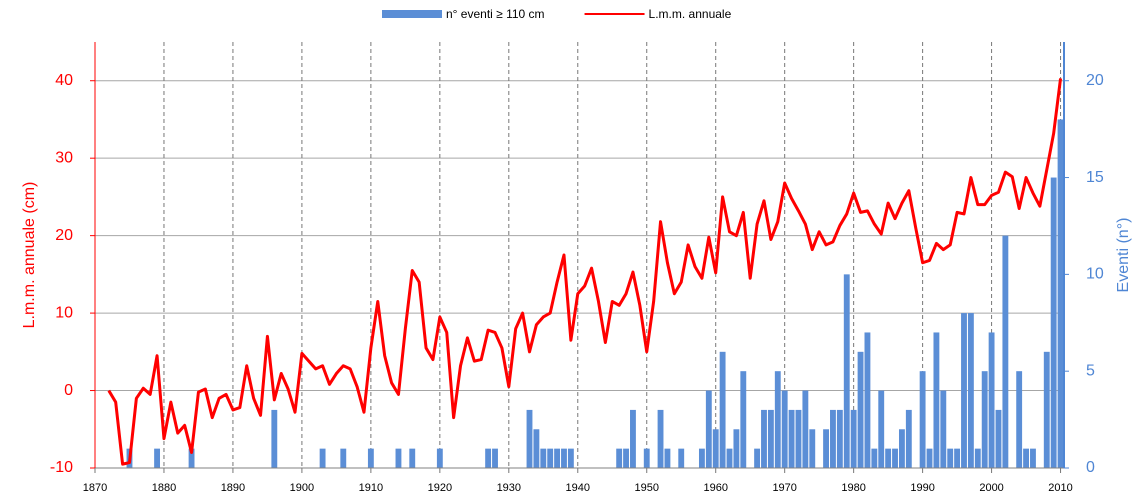  Describe the element at coordinates (715, 488) in the screenshot. I see `x-tick-label: 1960` at that location.